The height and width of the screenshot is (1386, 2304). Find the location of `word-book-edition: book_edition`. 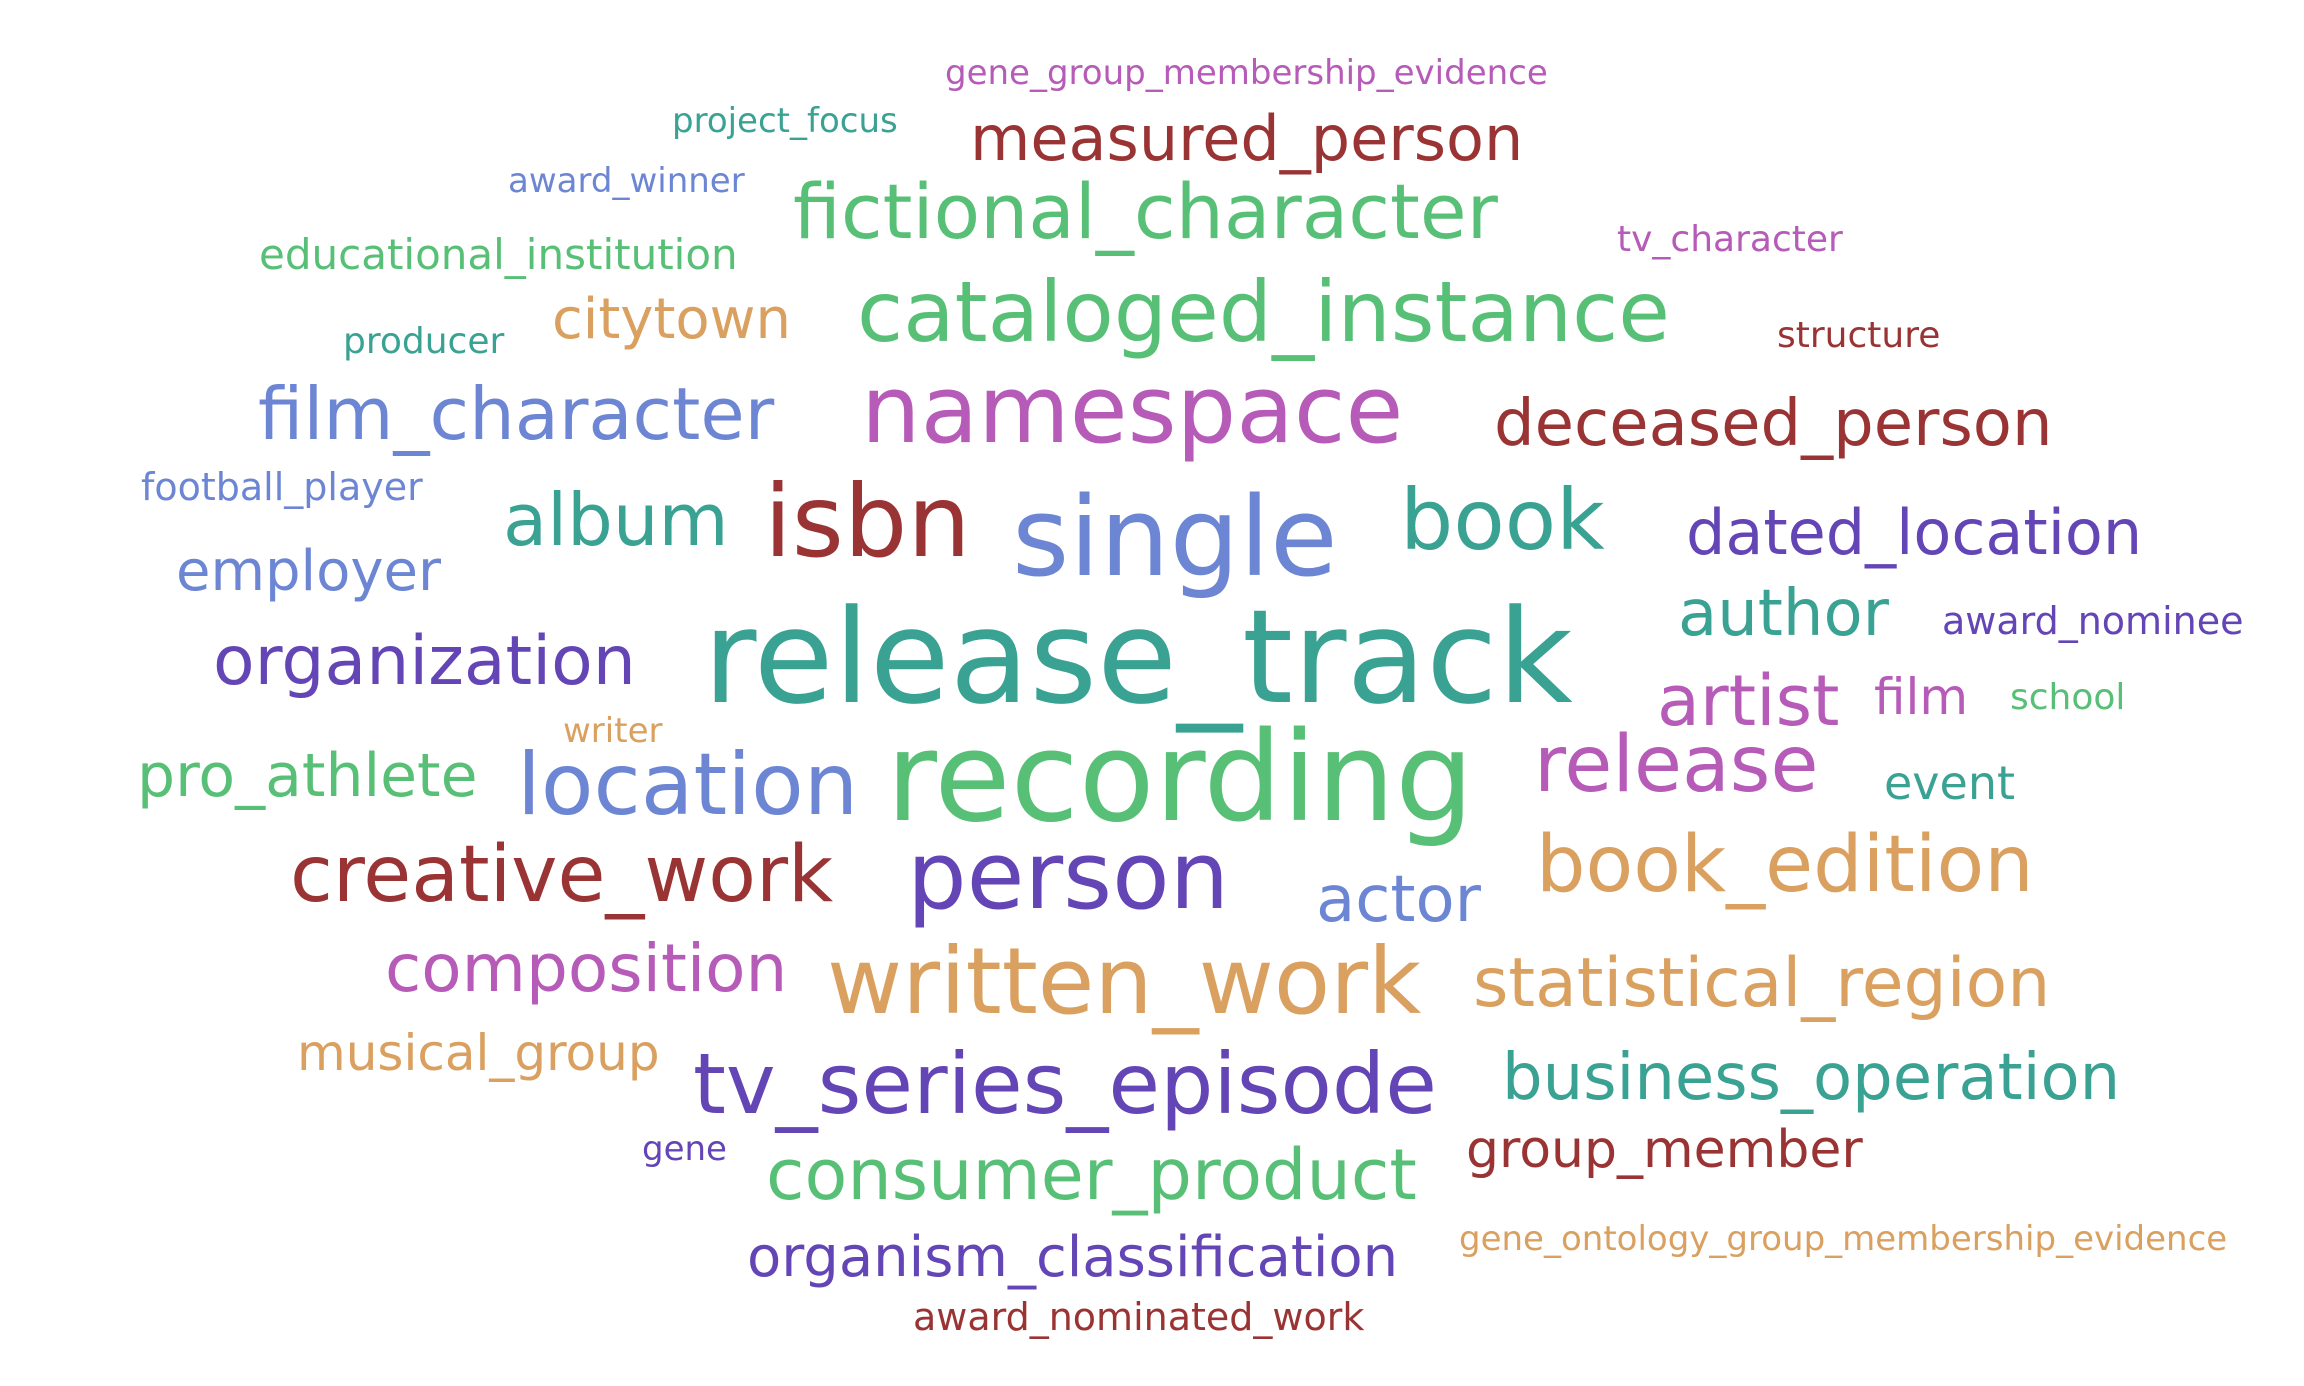

word-book-edition: book_edition is located at coordinates (1785, 865).